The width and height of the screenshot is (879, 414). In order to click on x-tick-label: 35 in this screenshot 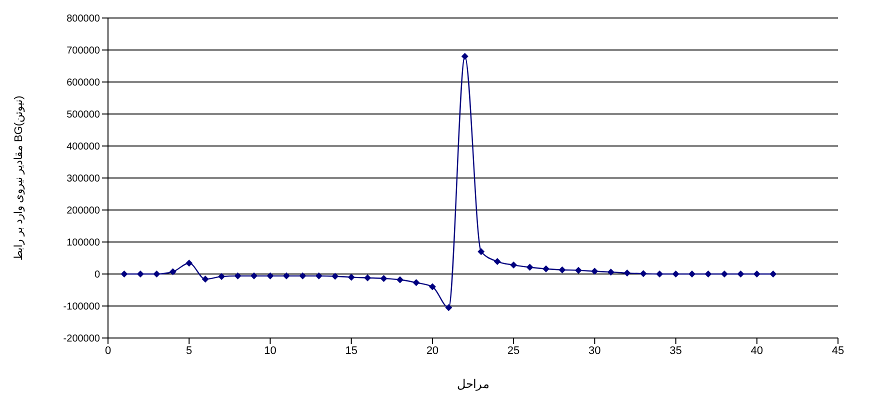, I will do `click(676, 350)`.